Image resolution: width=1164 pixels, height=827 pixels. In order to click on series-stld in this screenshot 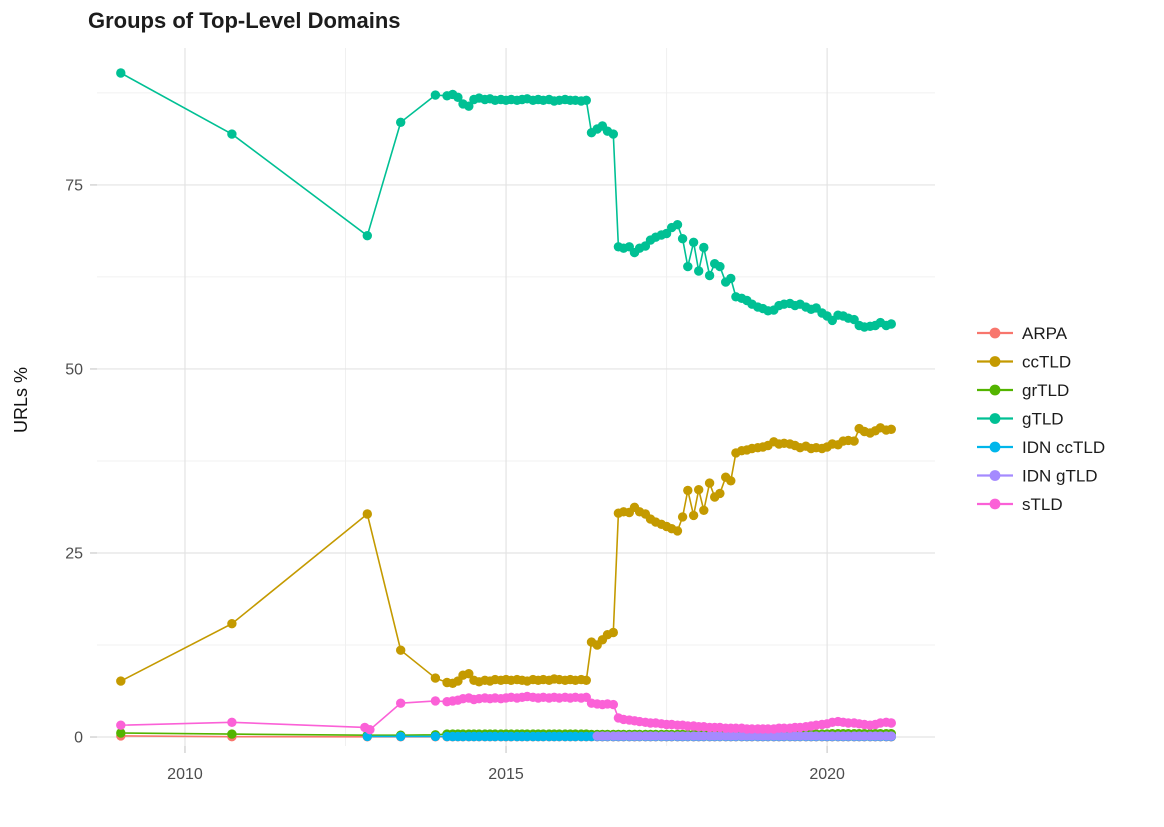, I will do `click(506, 713)`.